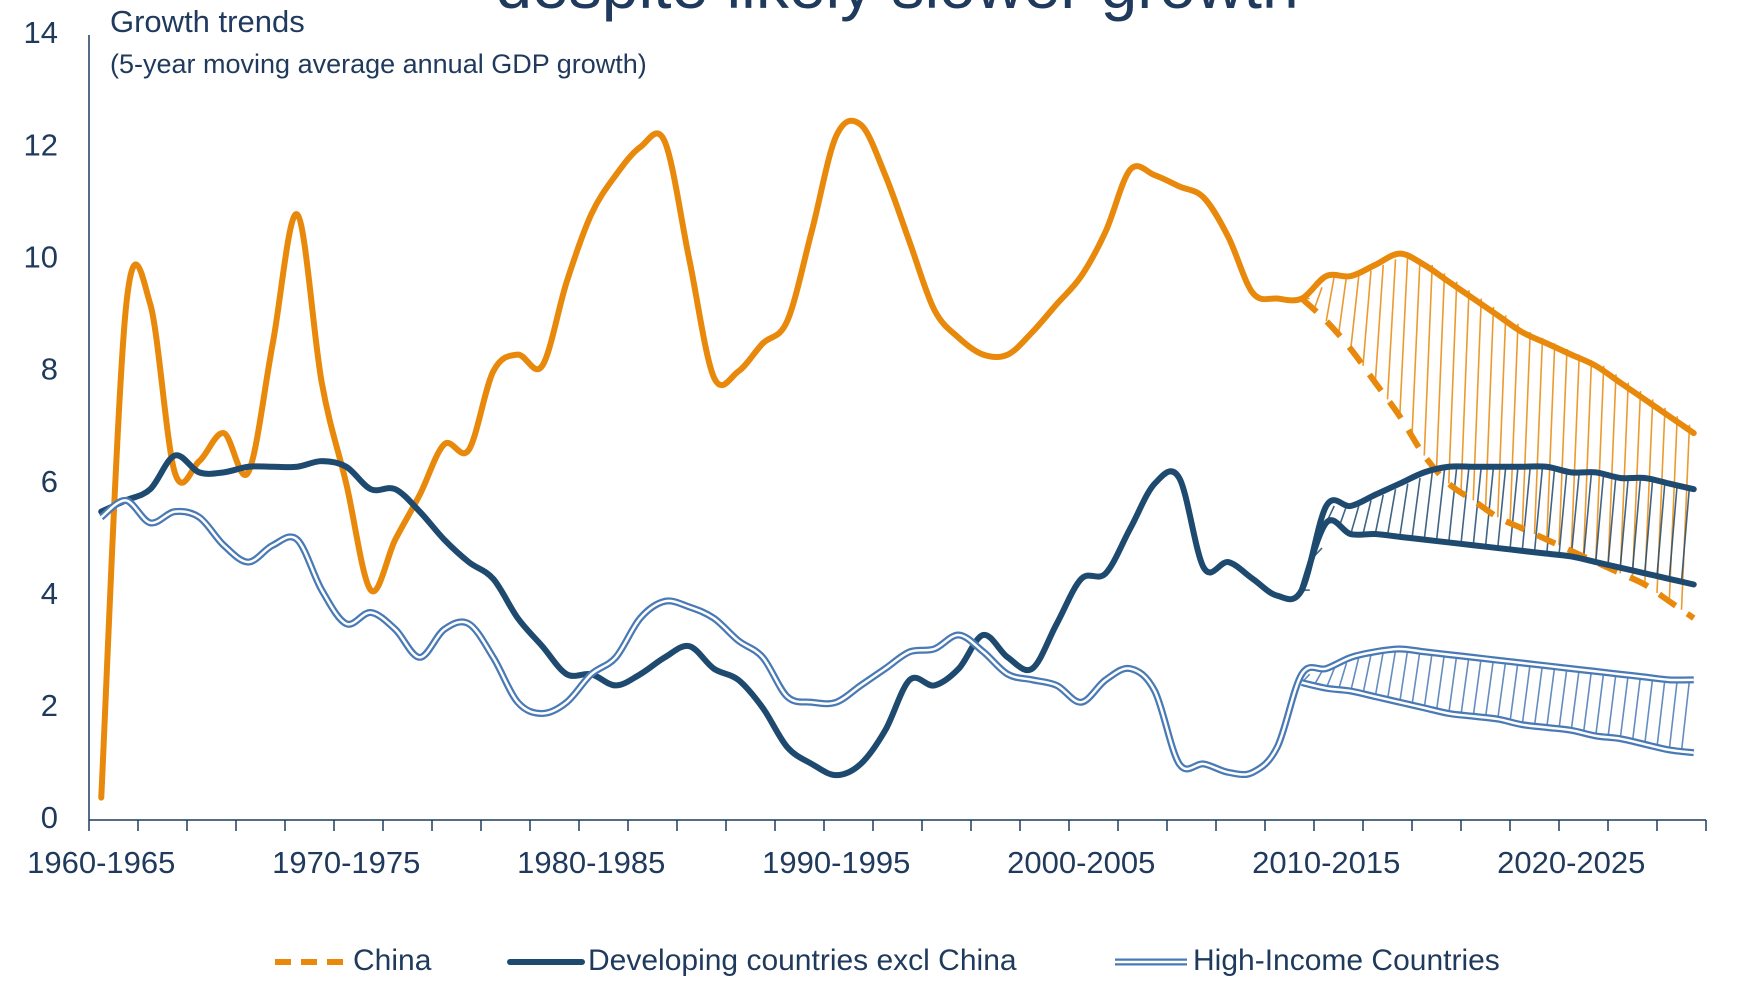 The height and width of the screenshot is (981, 1738). I want to click on legend-label: High-Income Countries, so click(1346, 960).